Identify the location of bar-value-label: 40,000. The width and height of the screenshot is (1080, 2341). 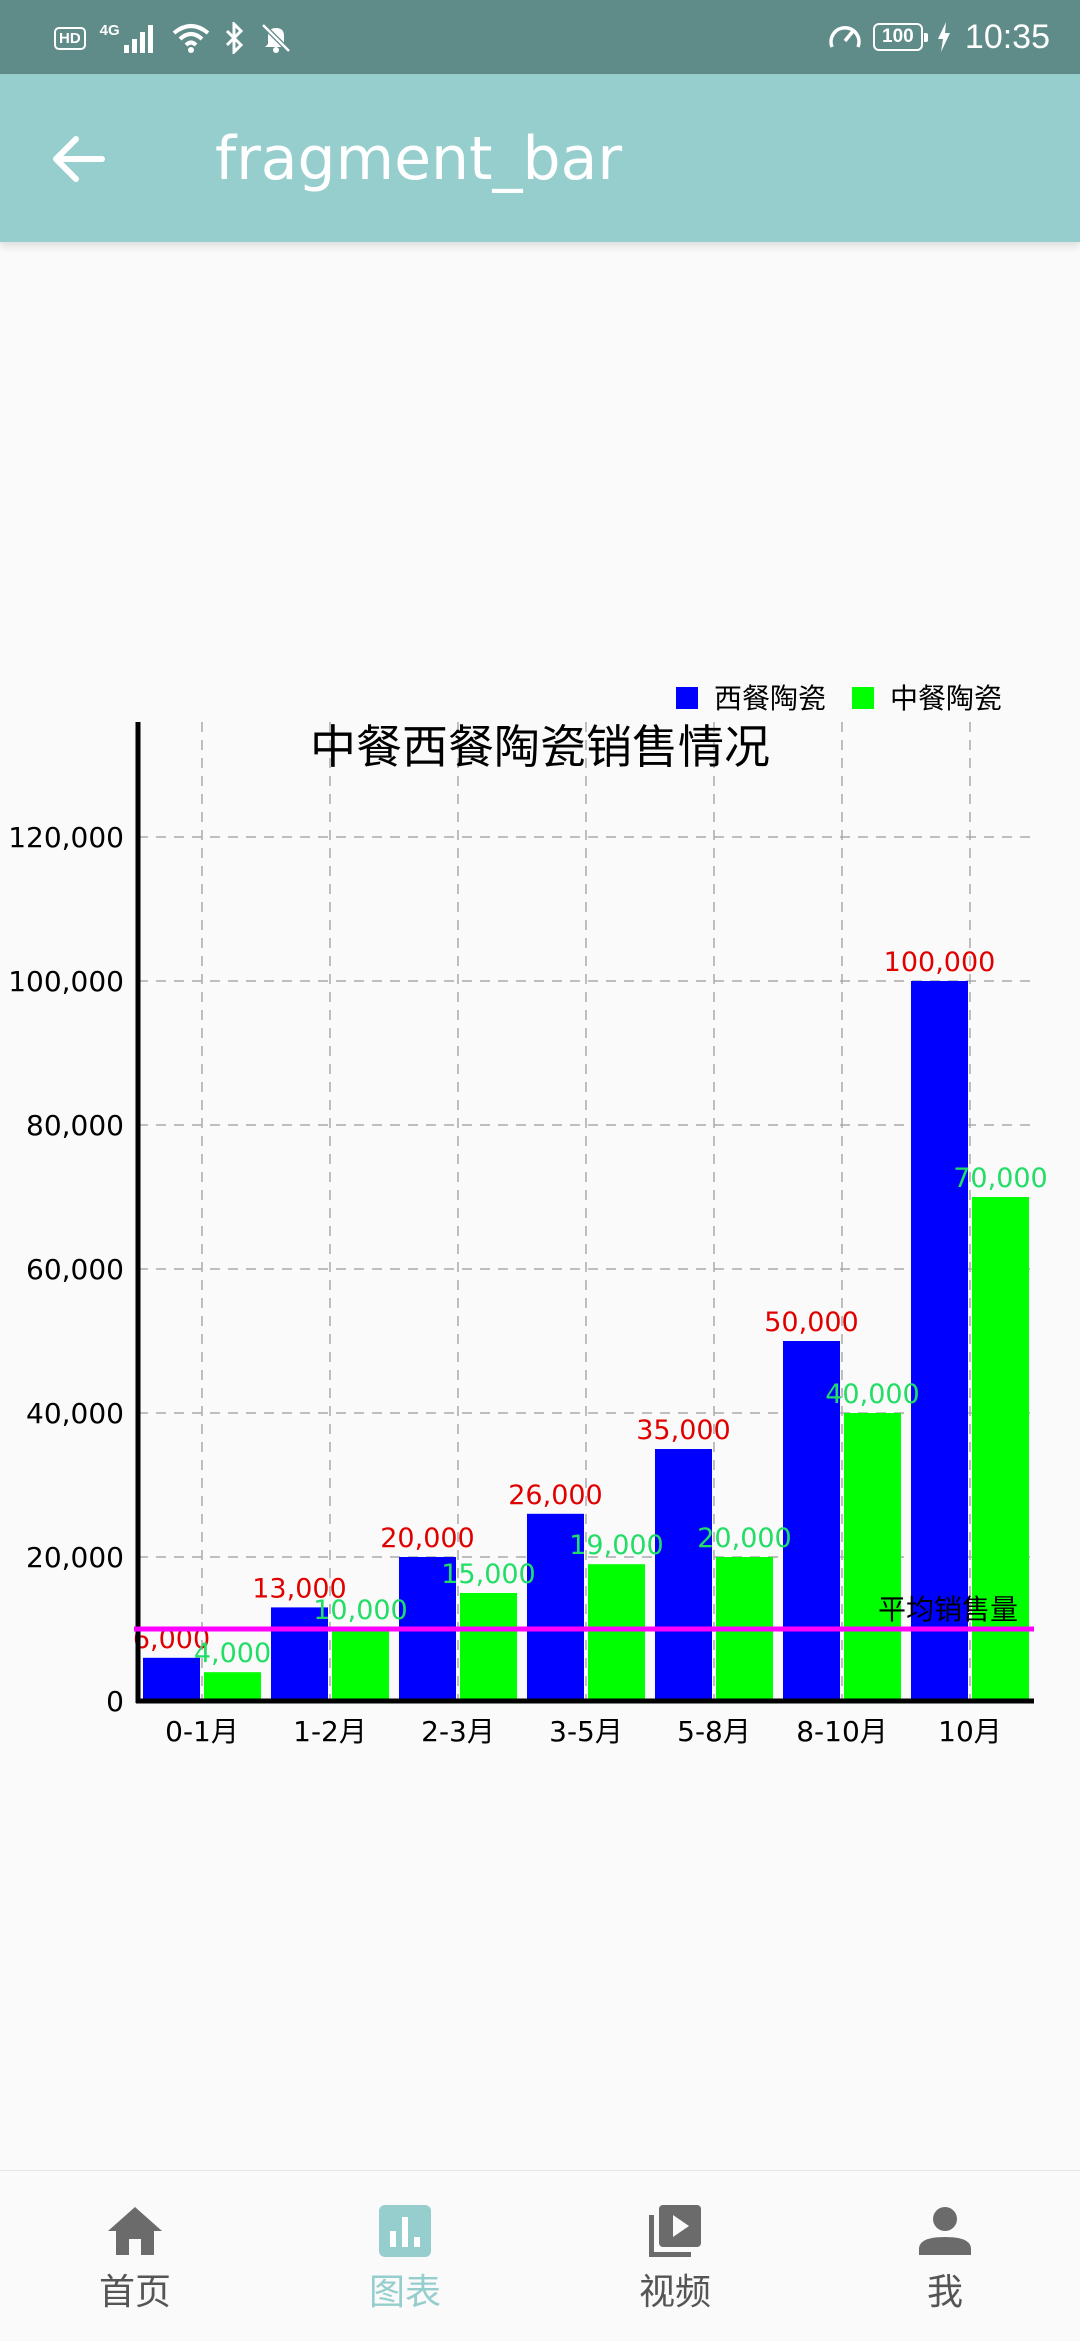
(872, 1394).